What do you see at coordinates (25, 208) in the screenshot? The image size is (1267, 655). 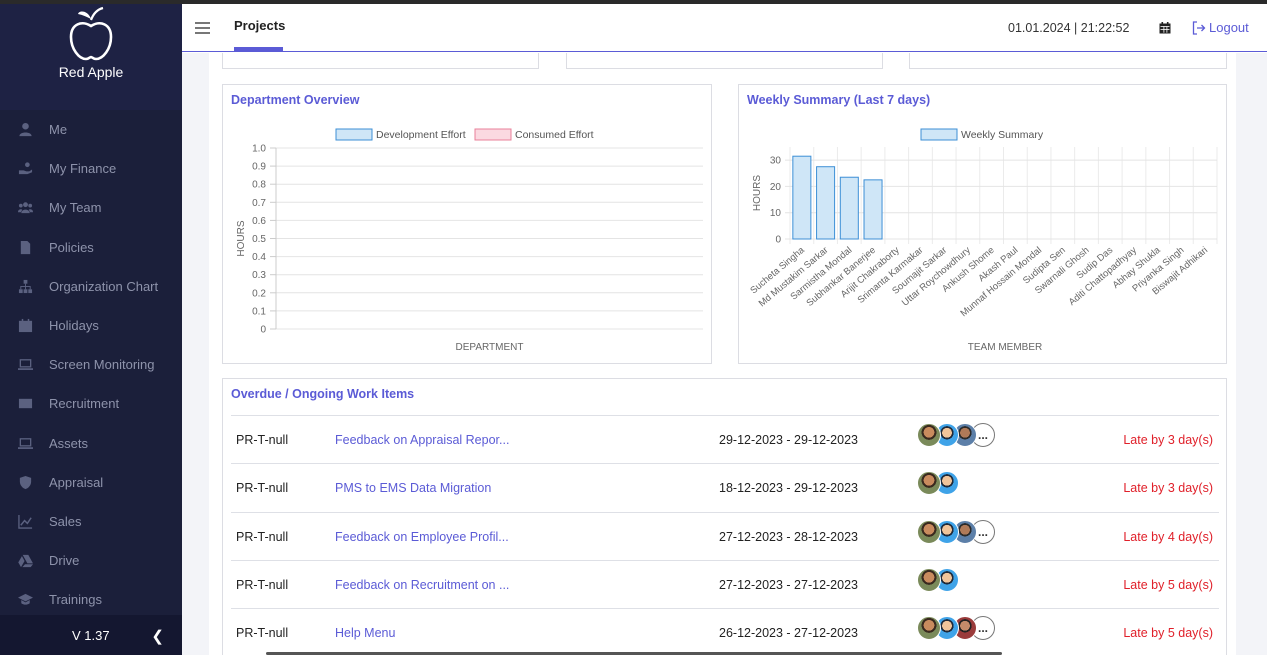 I see `team-icon` at bounding box center [25, 208].